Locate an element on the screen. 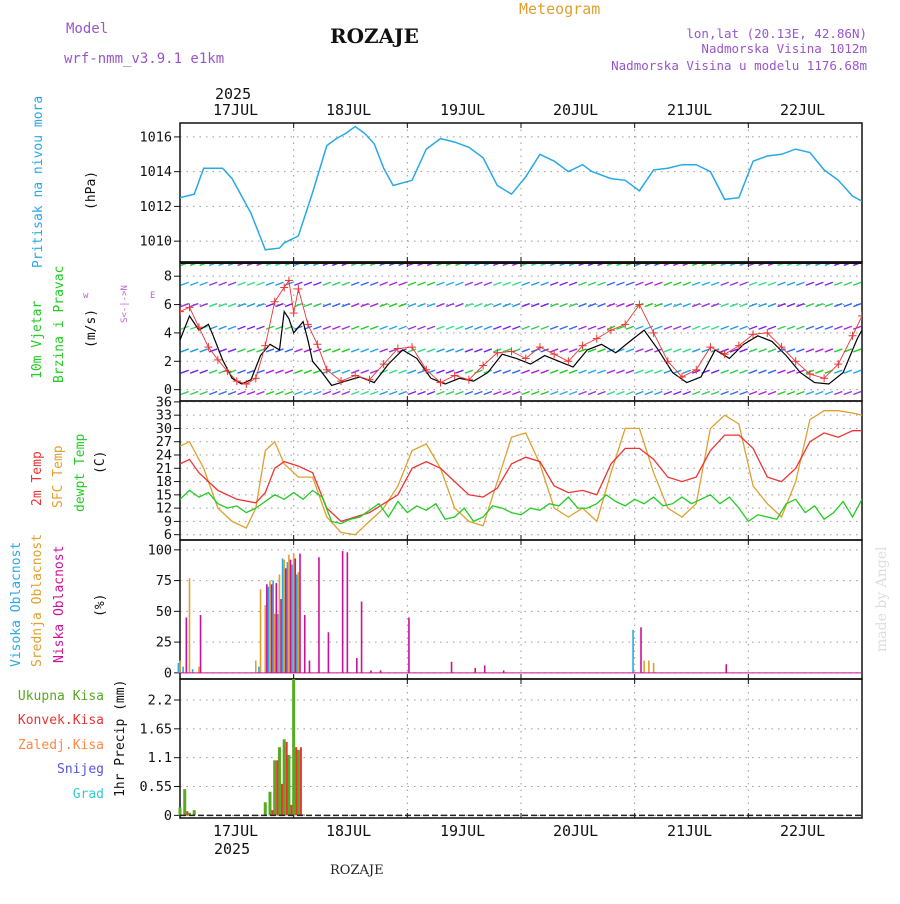 This screenshot has width=900, height=904. y-tick-label: 8 is located at coordinates (168, 277).